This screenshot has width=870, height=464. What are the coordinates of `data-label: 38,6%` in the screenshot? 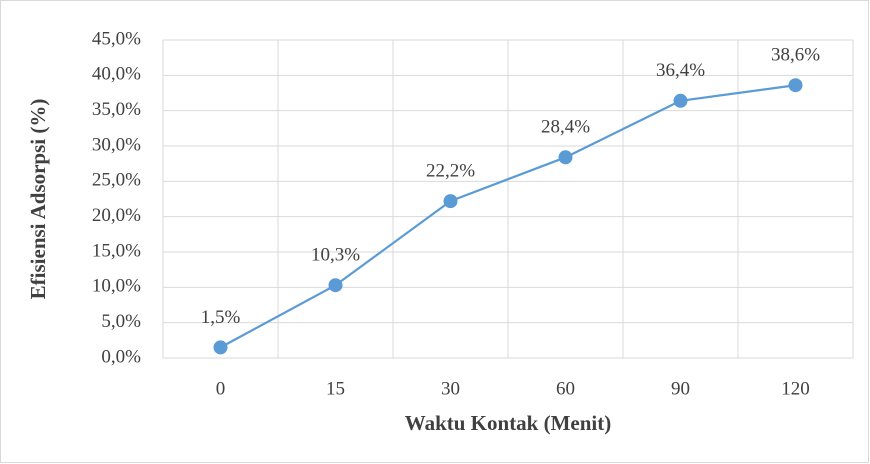 It's located at (795, 55).